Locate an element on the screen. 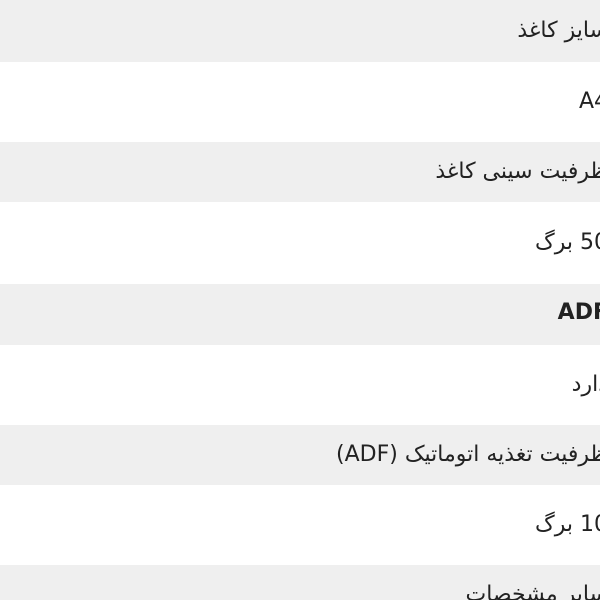  spec-label-row: ظرفیت تغذیه اتوماتیک (ADF) is located at coordinates (300, 455).